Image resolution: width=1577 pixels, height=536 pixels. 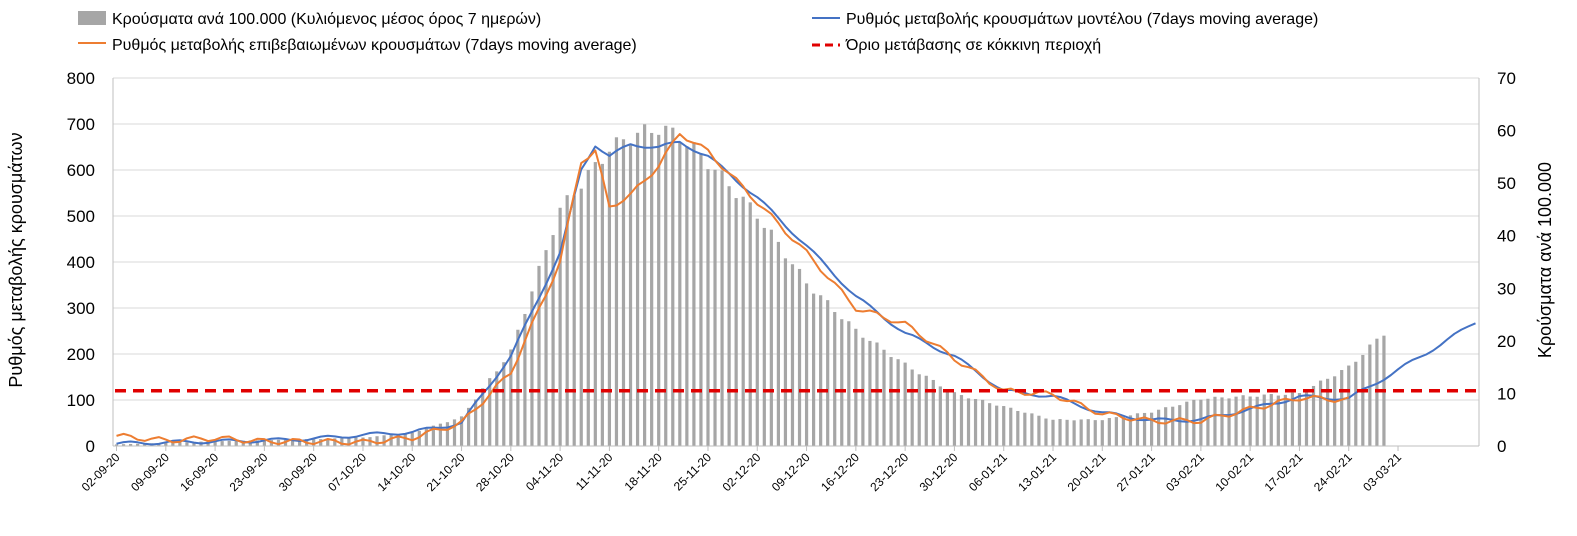 What do you see at coordinates (1382, 472) in the screenshot?
I see `x-tick-label: 03-03-21` at bounding box center [1382, 472].